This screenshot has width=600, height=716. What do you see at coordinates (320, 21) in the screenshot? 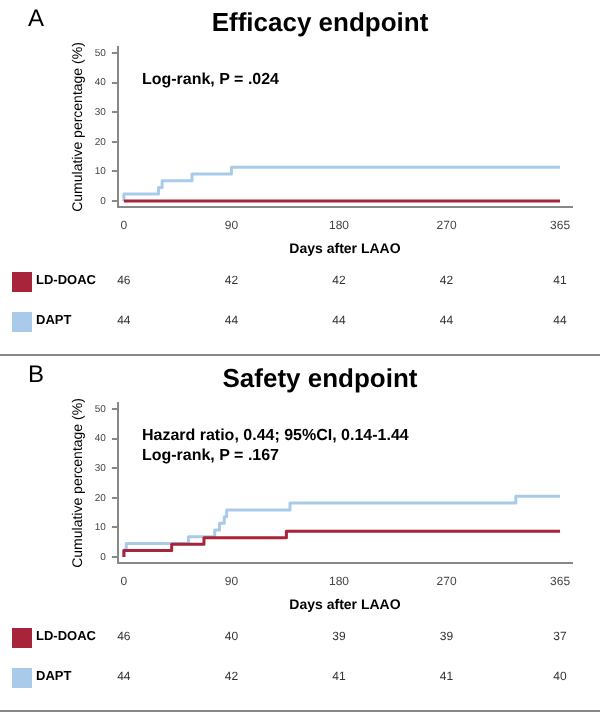
I see `chart-title: Efficacy endpoint` at bounding box center [320, 21].